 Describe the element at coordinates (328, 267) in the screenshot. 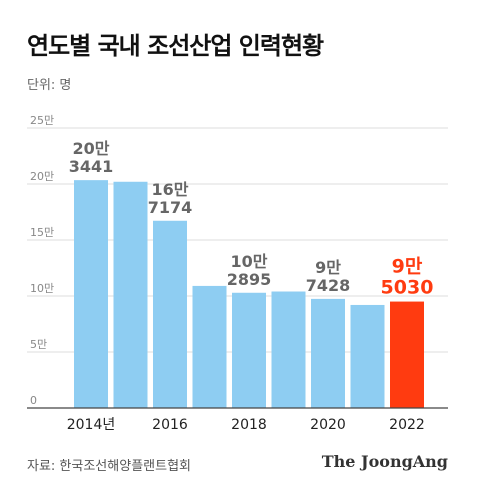

I see `data-label: 9만` at that location.